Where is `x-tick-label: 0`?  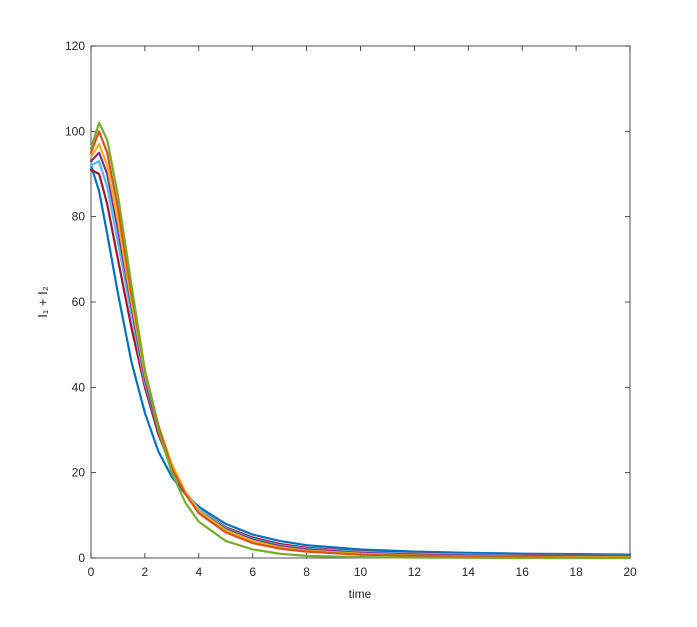
x-tick-label: 0 is located at coordinates (91, 572).